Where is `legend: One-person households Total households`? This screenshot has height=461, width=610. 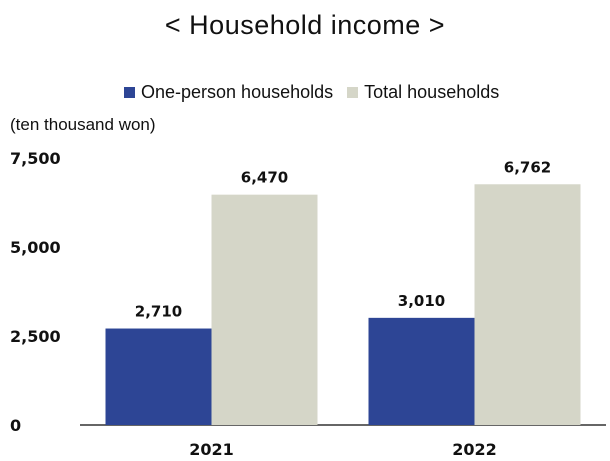 legend: One-person households Total households is located at coordinates (318, 92).